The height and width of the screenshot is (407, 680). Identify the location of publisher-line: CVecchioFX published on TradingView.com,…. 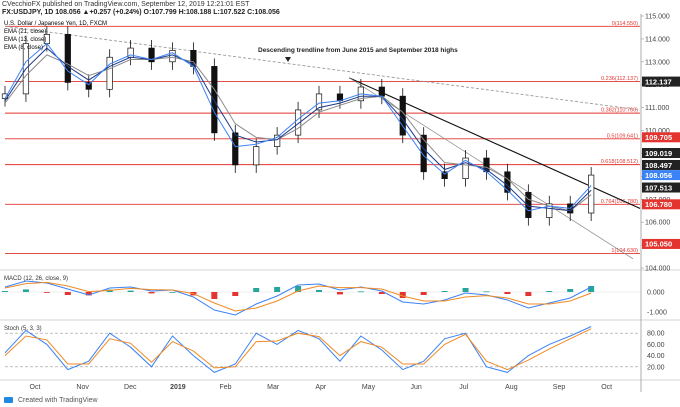
(126, 4).